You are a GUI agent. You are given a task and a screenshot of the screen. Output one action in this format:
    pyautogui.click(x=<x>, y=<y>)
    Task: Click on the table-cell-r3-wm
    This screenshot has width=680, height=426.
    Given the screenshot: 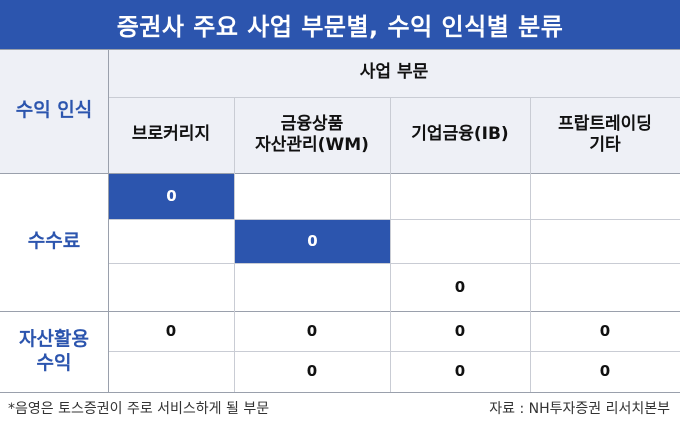 What is the action you would take?
    pyautogui.click(x=312, y=287)
    